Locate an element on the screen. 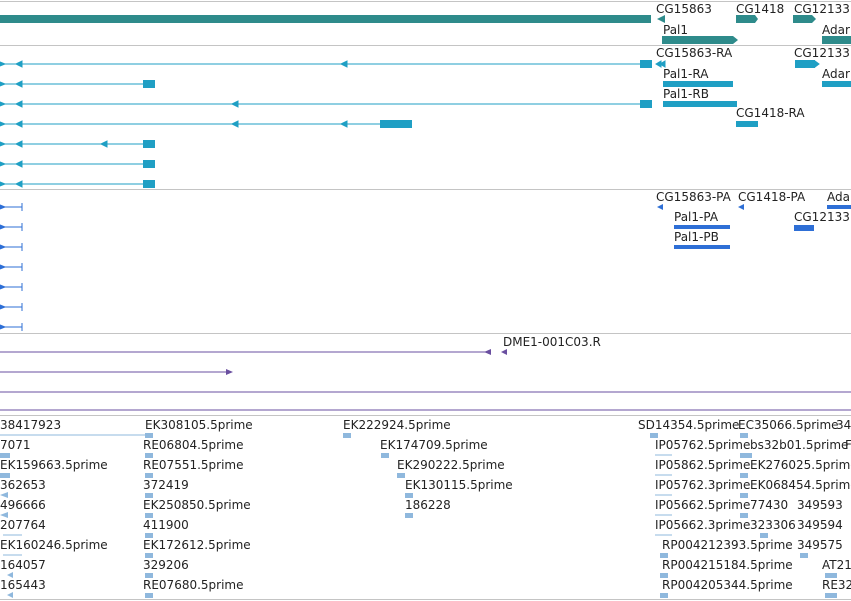 Image resolution: width=851 pixels, height=601 pixels. est-label: 165443 is located at coordinates (23, 585).